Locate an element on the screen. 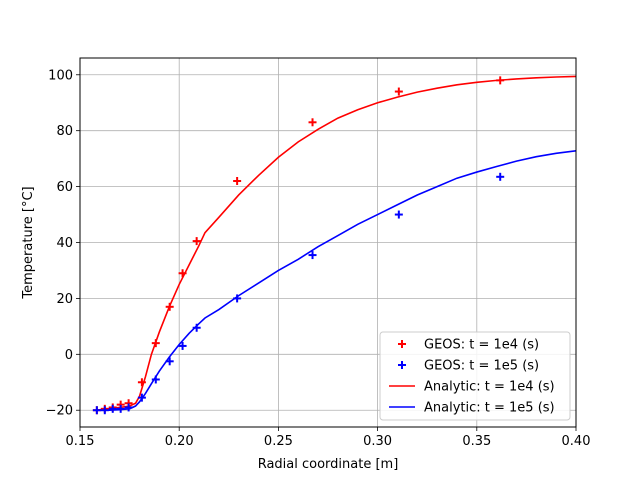 The width and height of the screenshot is (640, 480). y-tick-label: 60 is located at coordinates (64, 187).